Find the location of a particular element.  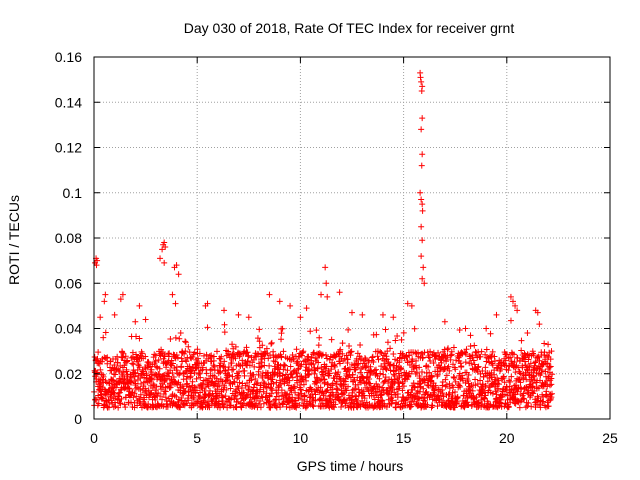

y-tick-label: 0.04 is located at coordinates (68, 329).